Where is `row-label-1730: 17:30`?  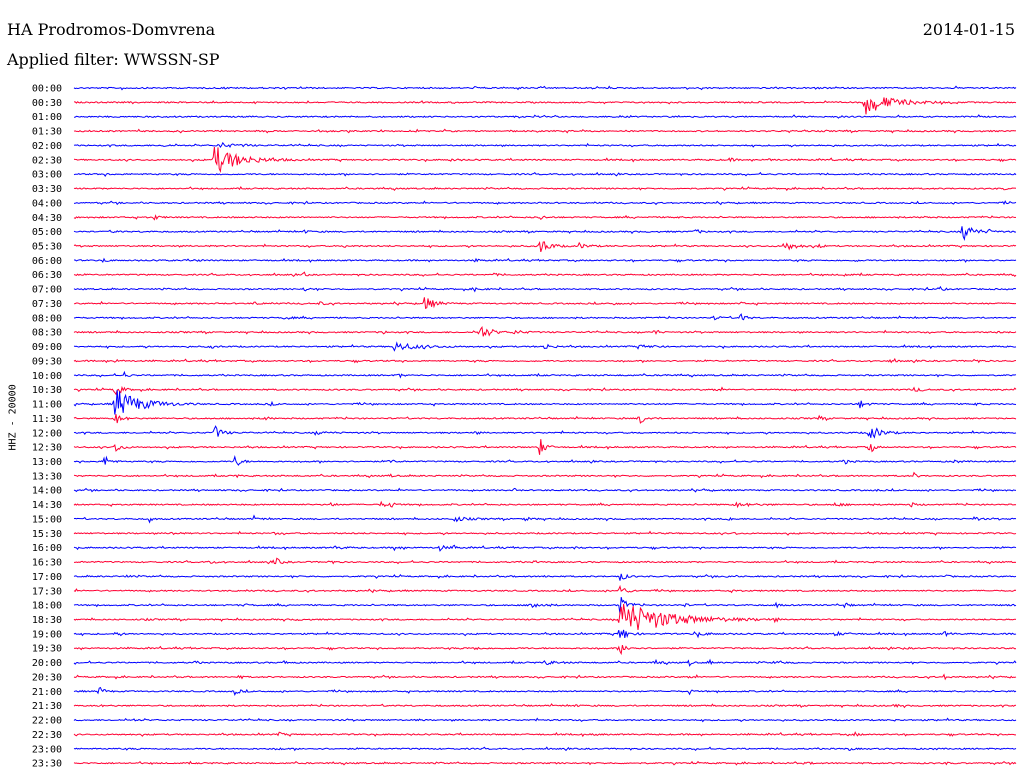
row-label-1730: 17:30 is located at coordinates (47, 591).